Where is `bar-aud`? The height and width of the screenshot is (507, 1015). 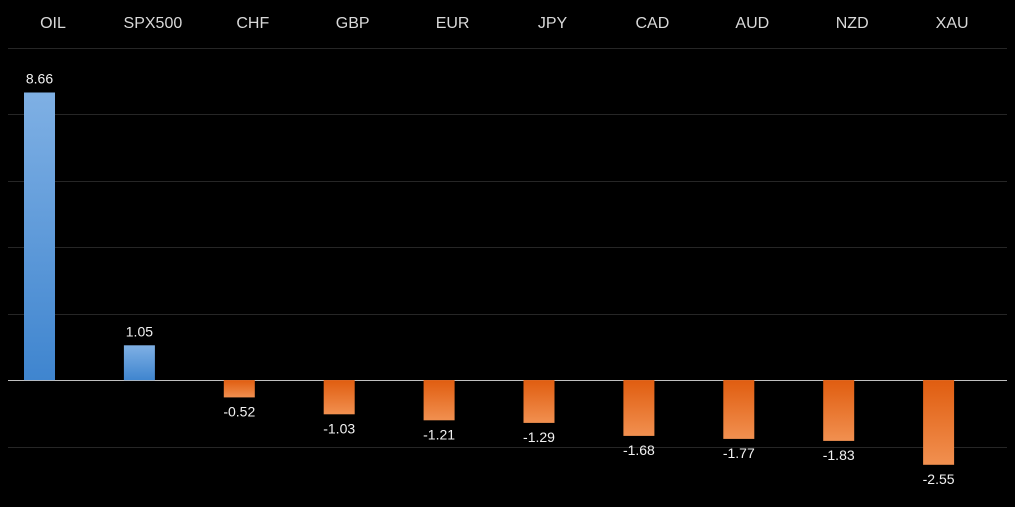
bar-aud is located at coordinates (739, 409).